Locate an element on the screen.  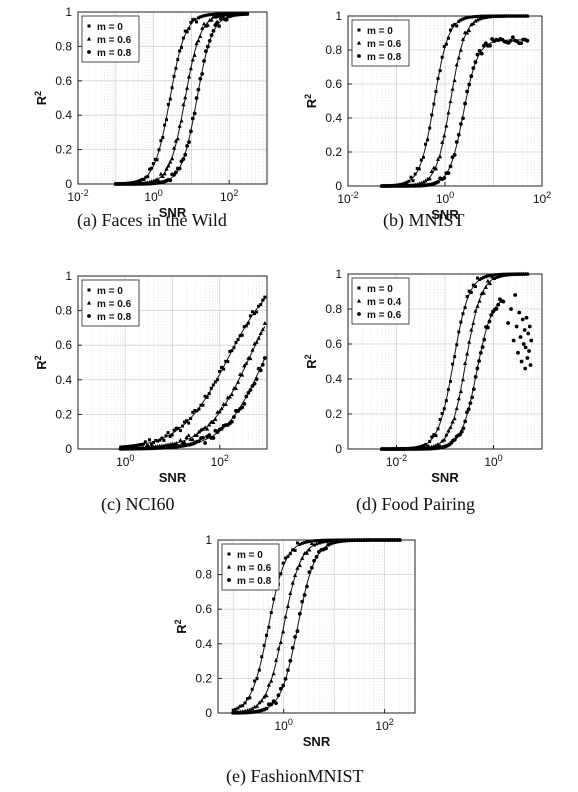
y-tick-label: 0.8 is located at coordinates (333, 50).